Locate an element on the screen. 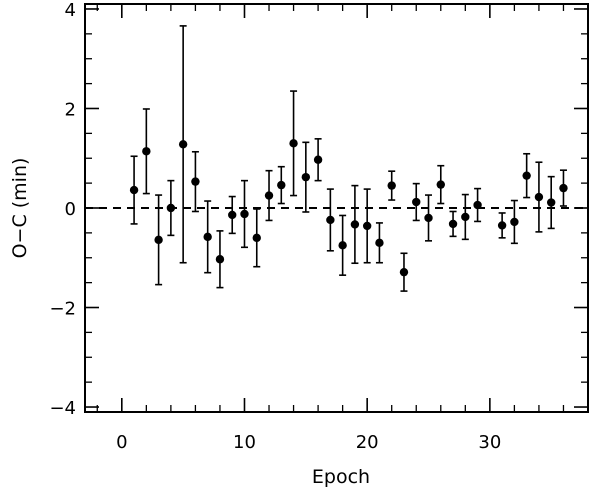 Image resolution: width=598 pixels, height=489 pixels. x-axis-label: Epoch is located at coordinates (341, 477).